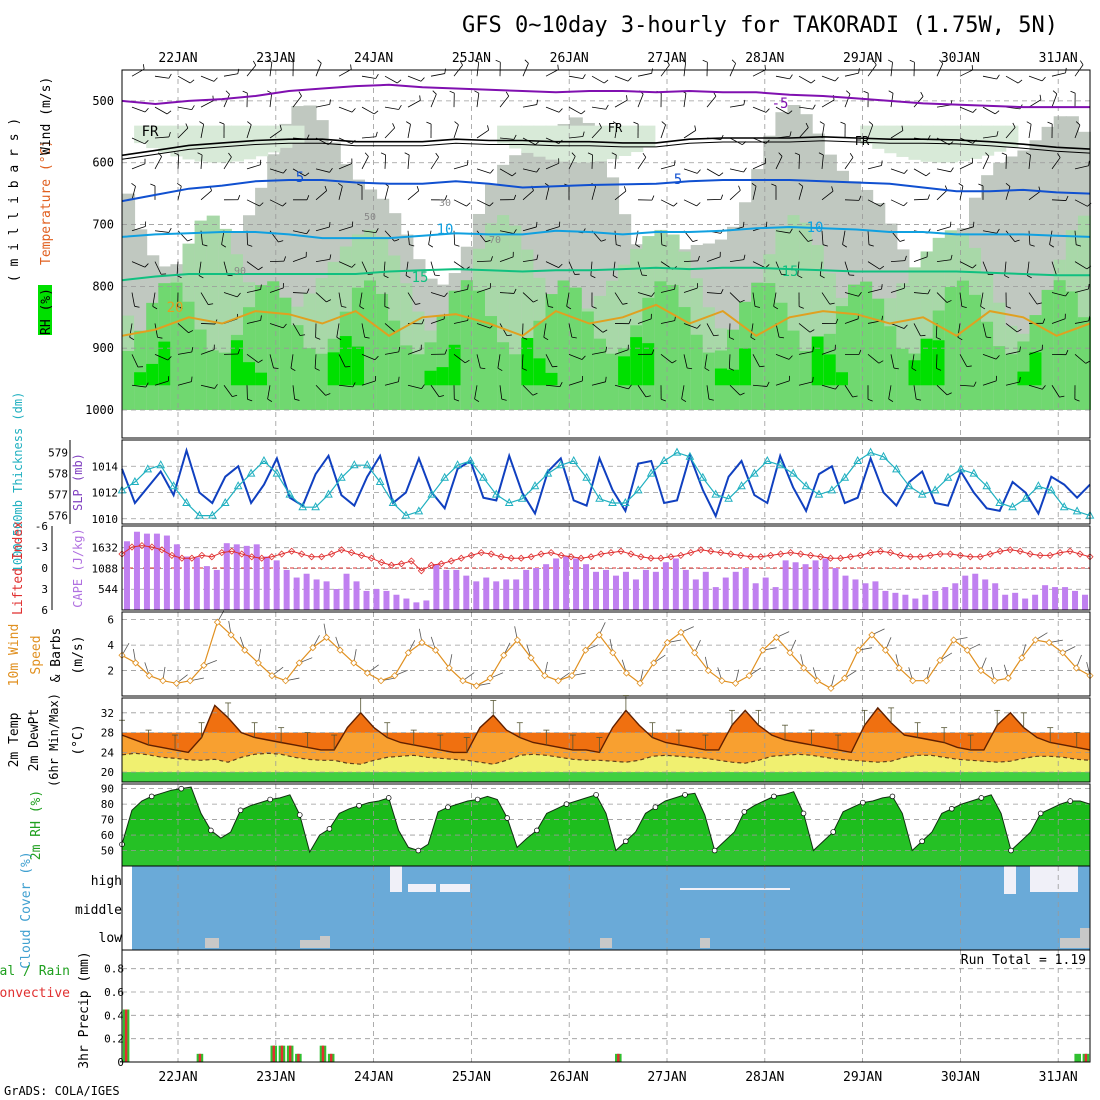  I want to click on isotherm-label: -5, so click(780, 104).